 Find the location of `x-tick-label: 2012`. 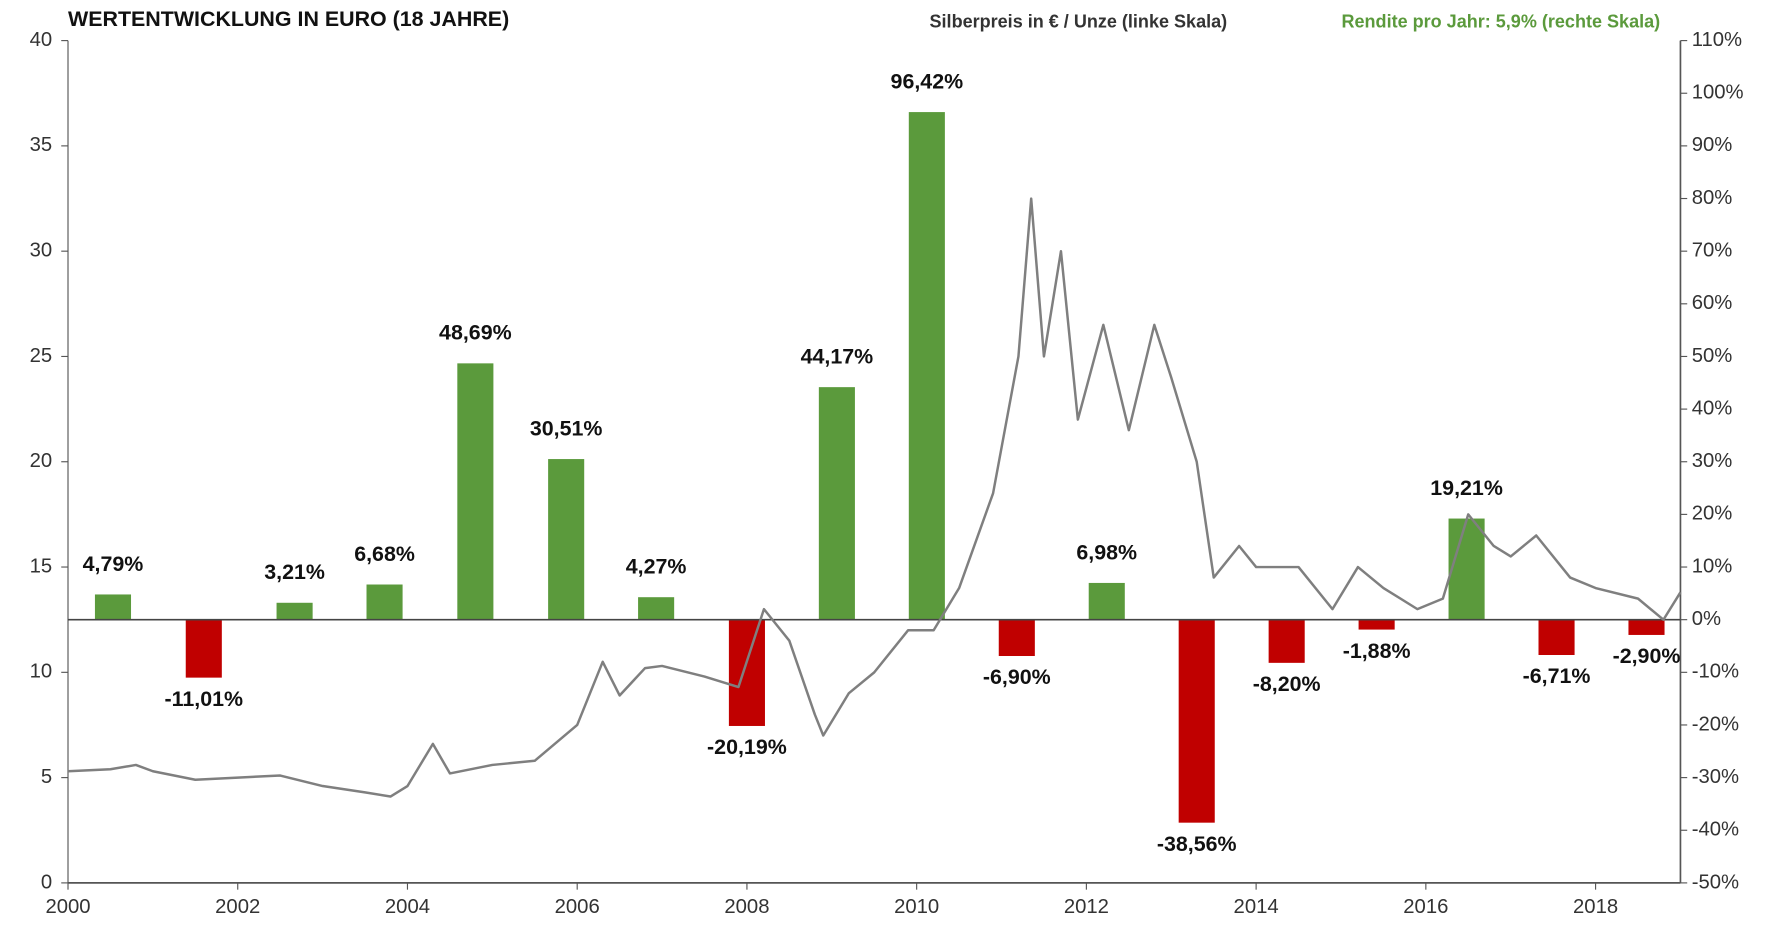

x-tick-label: 2012 is located at coordinates (1086, 907).